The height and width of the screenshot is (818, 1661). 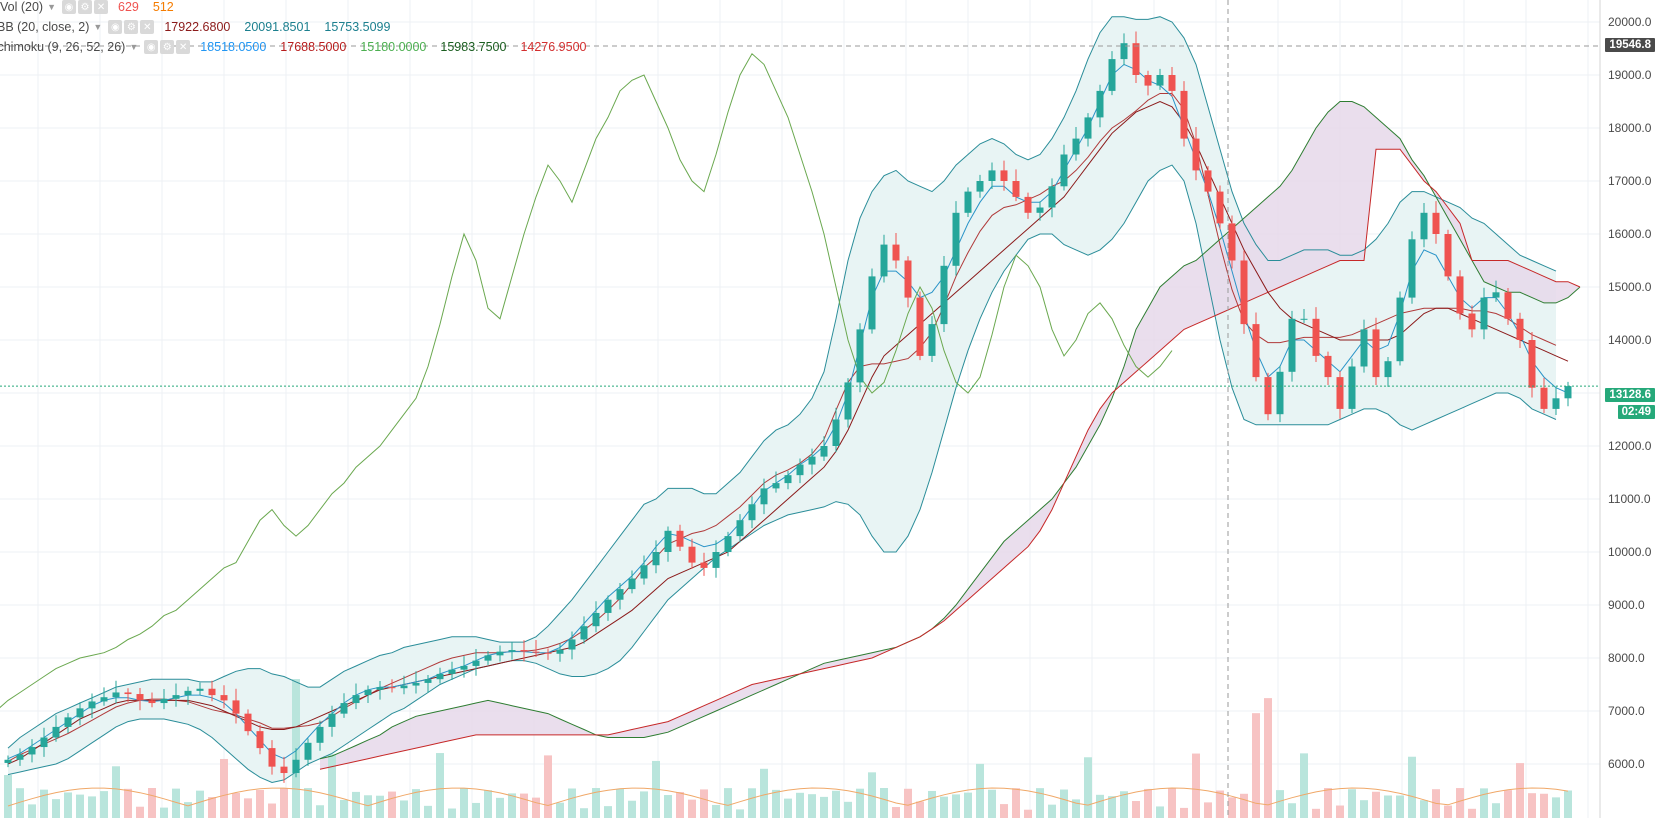 What do you see at coordinates (22, 7) in the screenshot?
I see `volume-indicator-name: Vol (20)` at bounding box center [22, 7].